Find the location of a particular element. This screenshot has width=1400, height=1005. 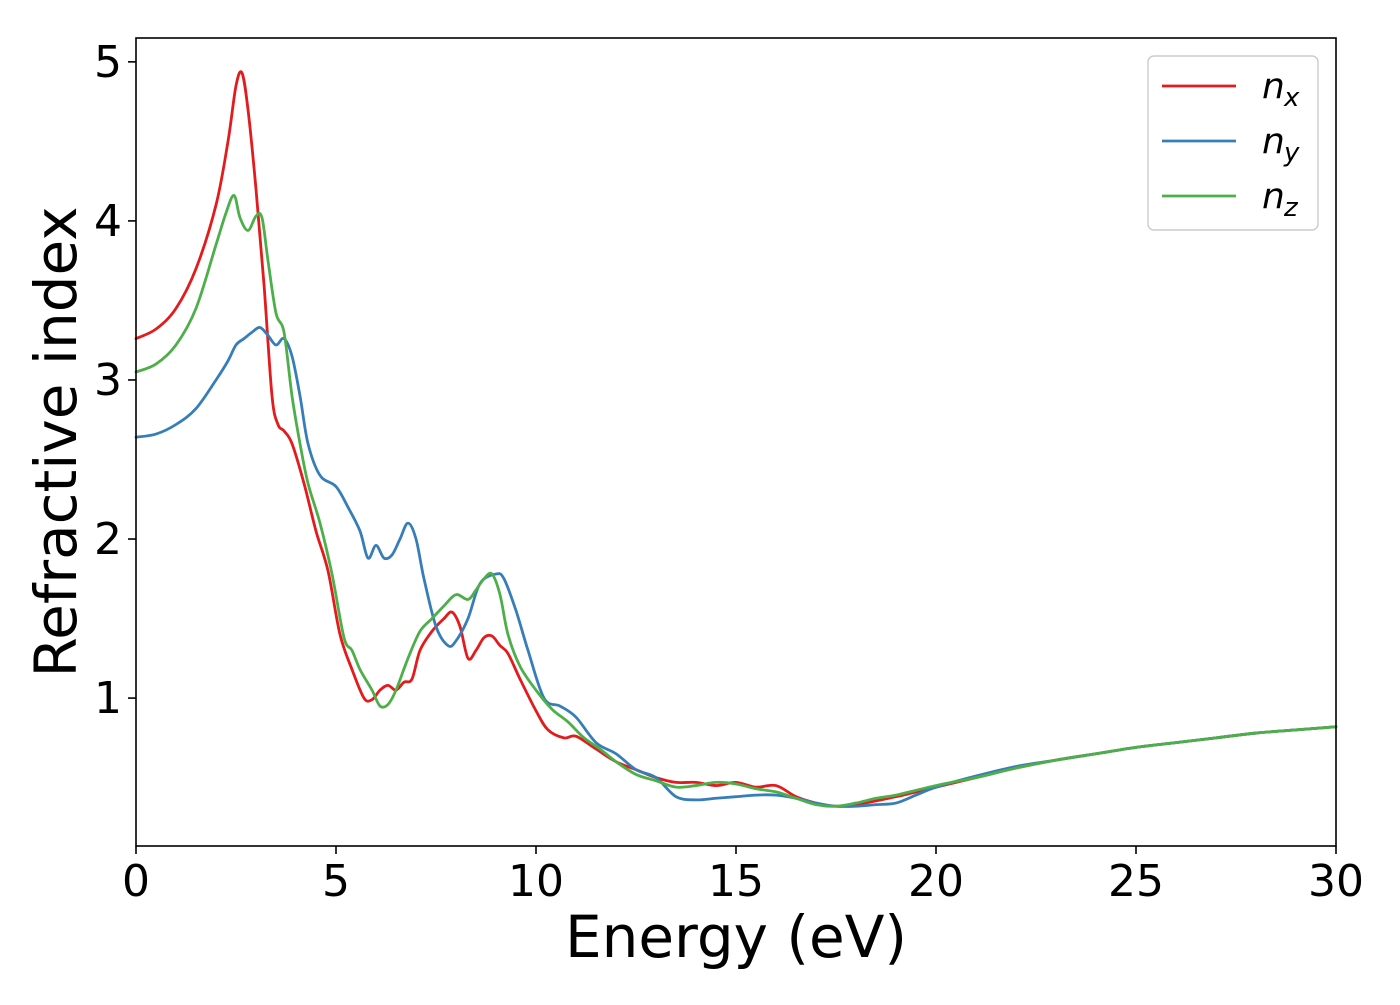

legend-box is located at coordinates (1233, 143).